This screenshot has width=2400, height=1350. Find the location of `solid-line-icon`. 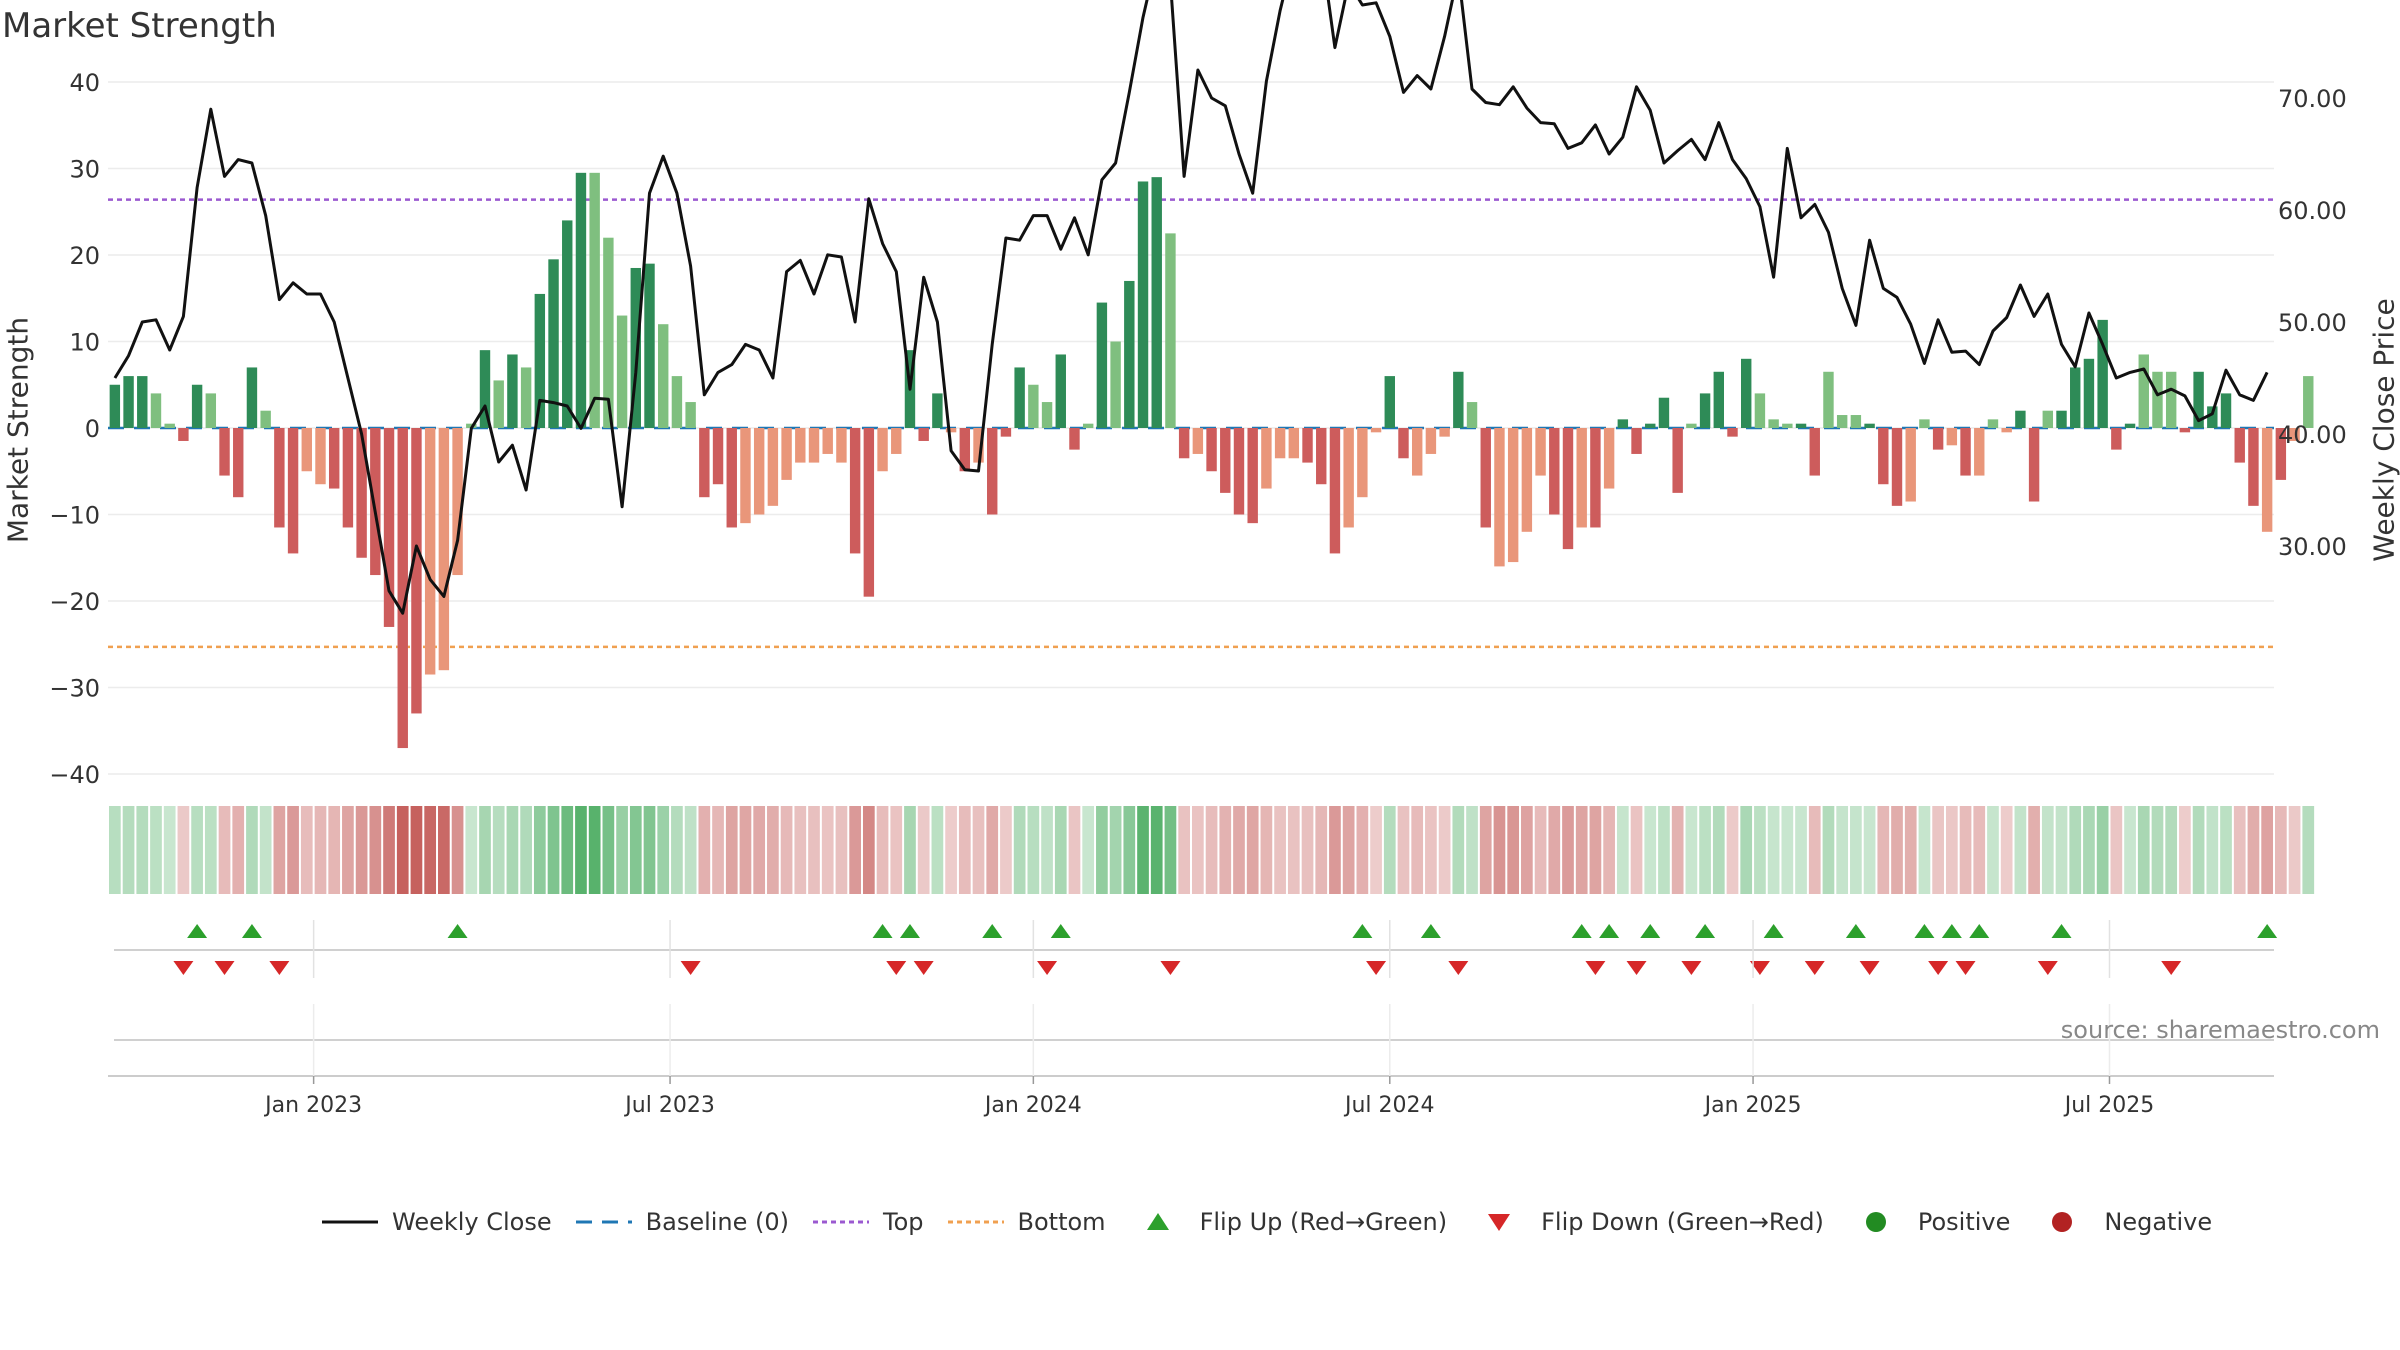

solid-line-icon is located at coordinates (350, 1222).